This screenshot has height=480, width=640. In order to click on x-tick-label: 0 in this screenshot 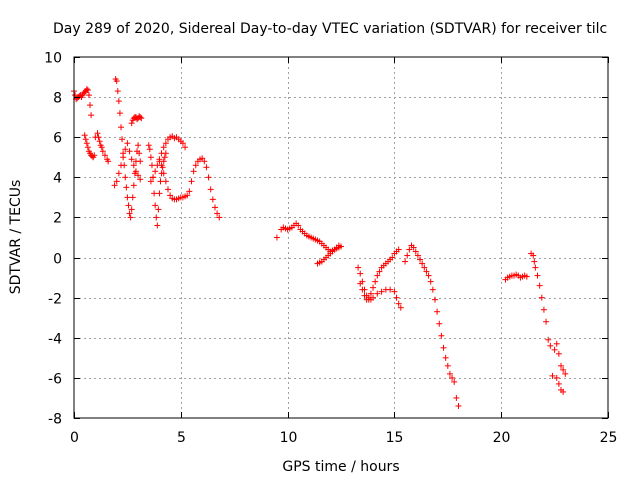, I will do `click(74, 438)`.